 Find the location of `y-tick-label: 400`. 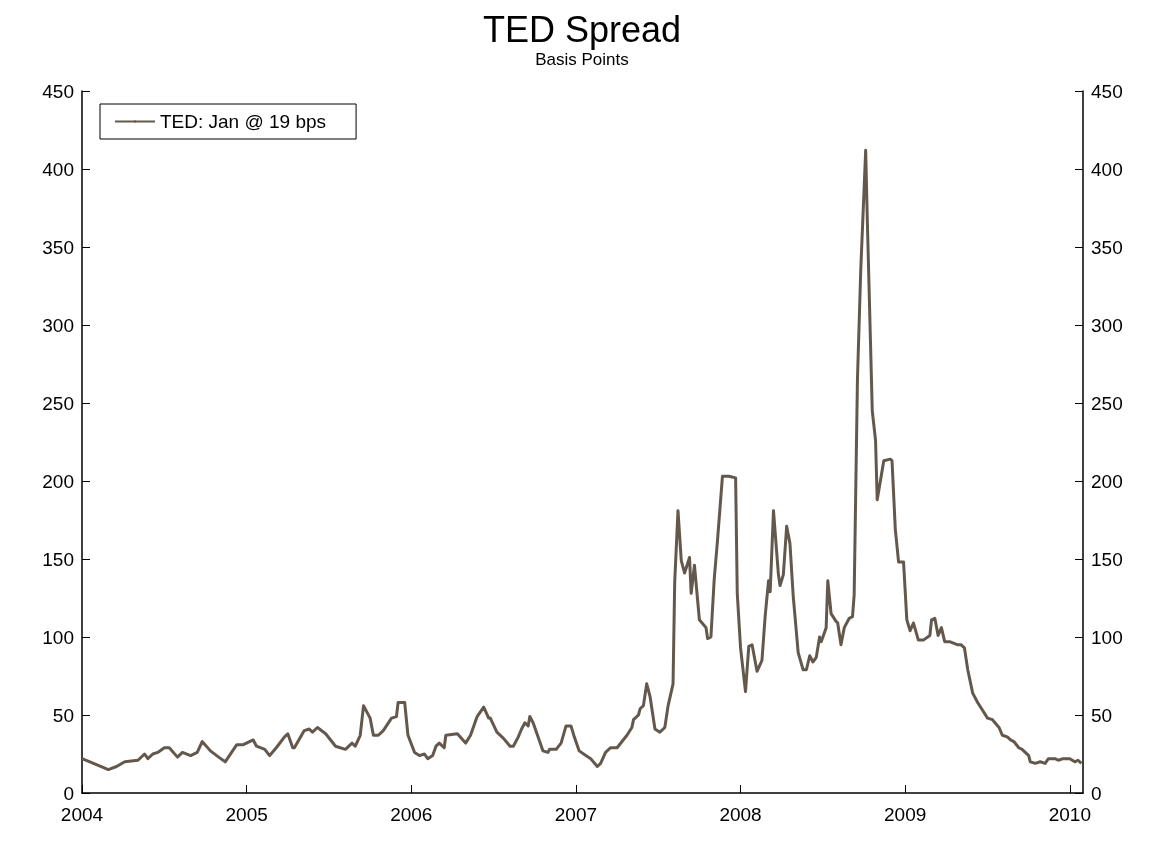

y-tick-label: 400 is located at coordinates (58, 169).